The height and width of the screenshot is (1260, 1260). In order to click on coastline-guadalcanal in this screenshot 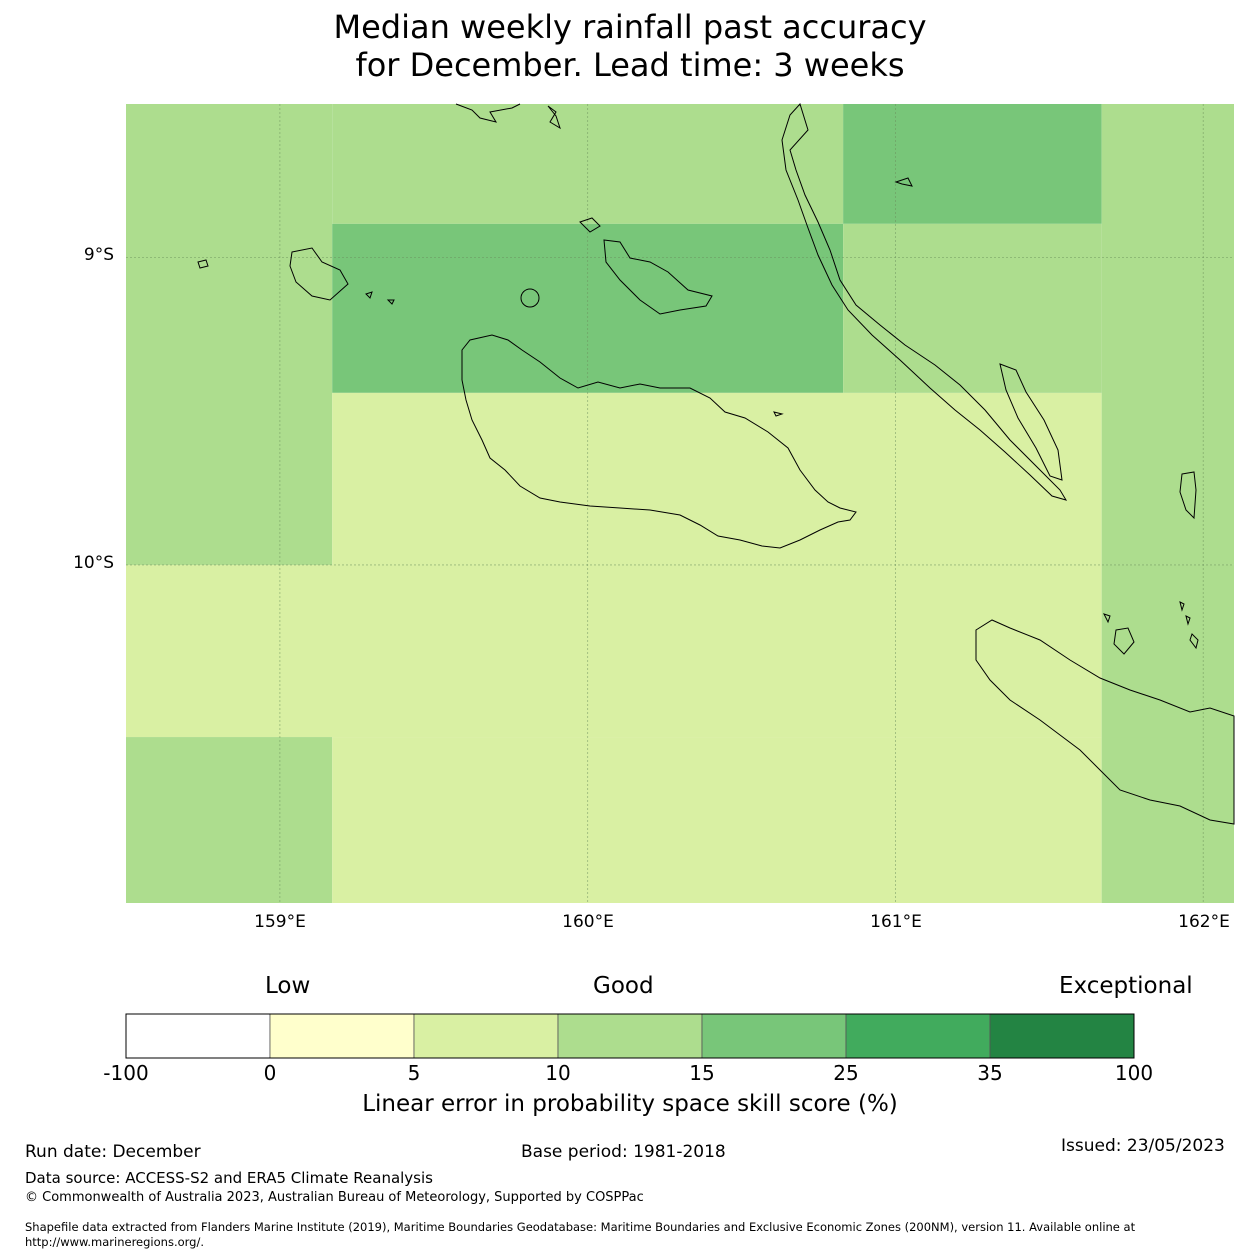, I will do `click(659, 441)`.